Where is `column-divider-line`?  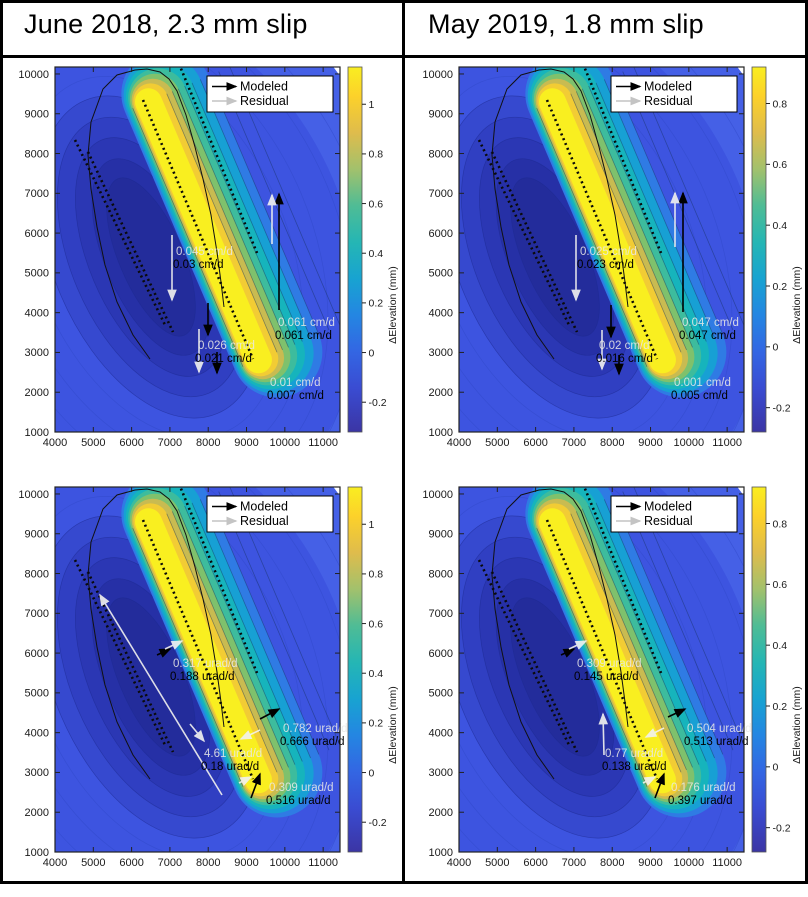 column-divider-line is located at coordinates (403, 442).